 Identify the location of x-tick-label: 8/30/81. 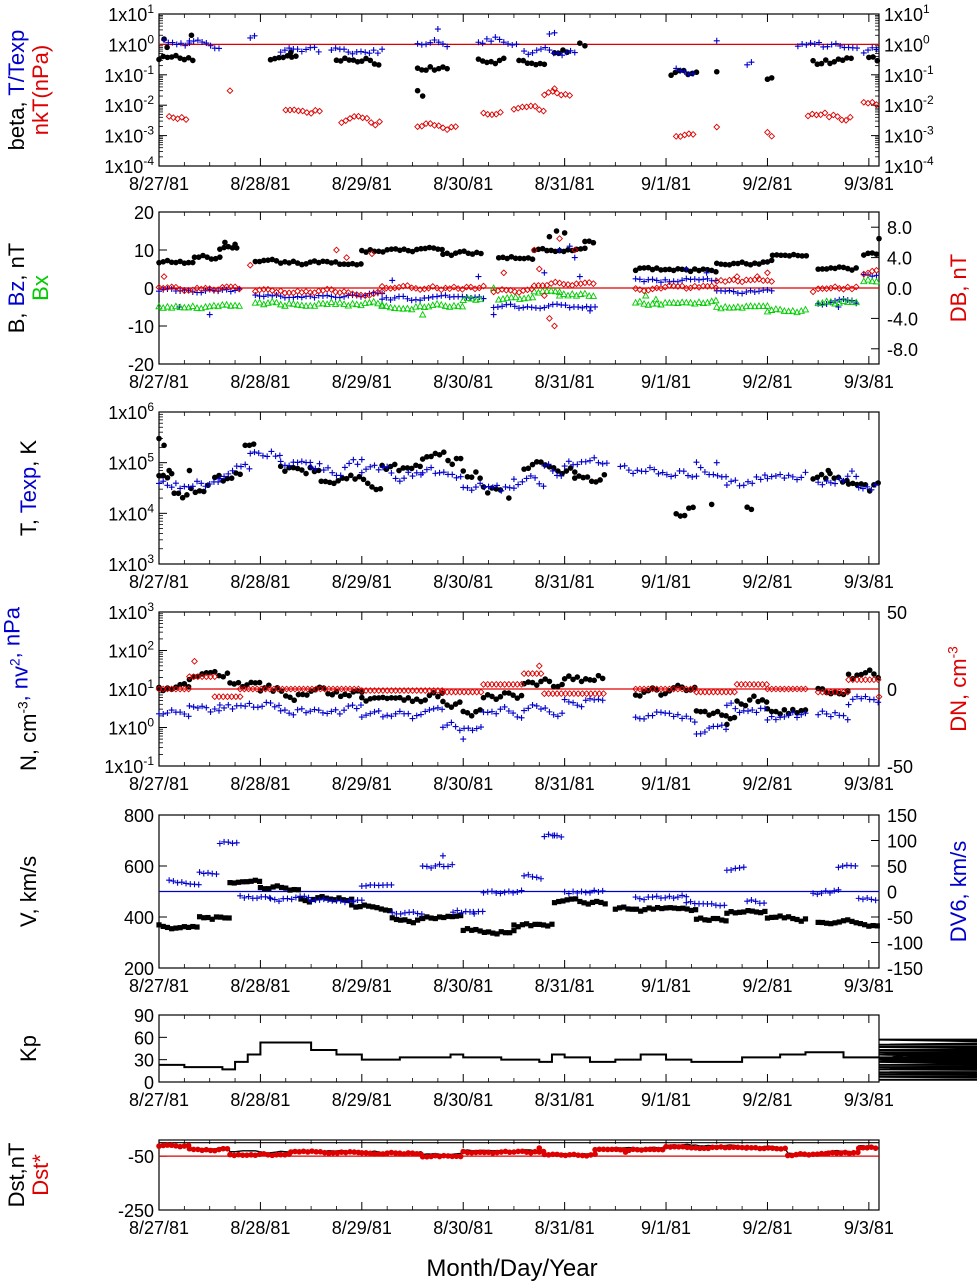
(463, 1228).